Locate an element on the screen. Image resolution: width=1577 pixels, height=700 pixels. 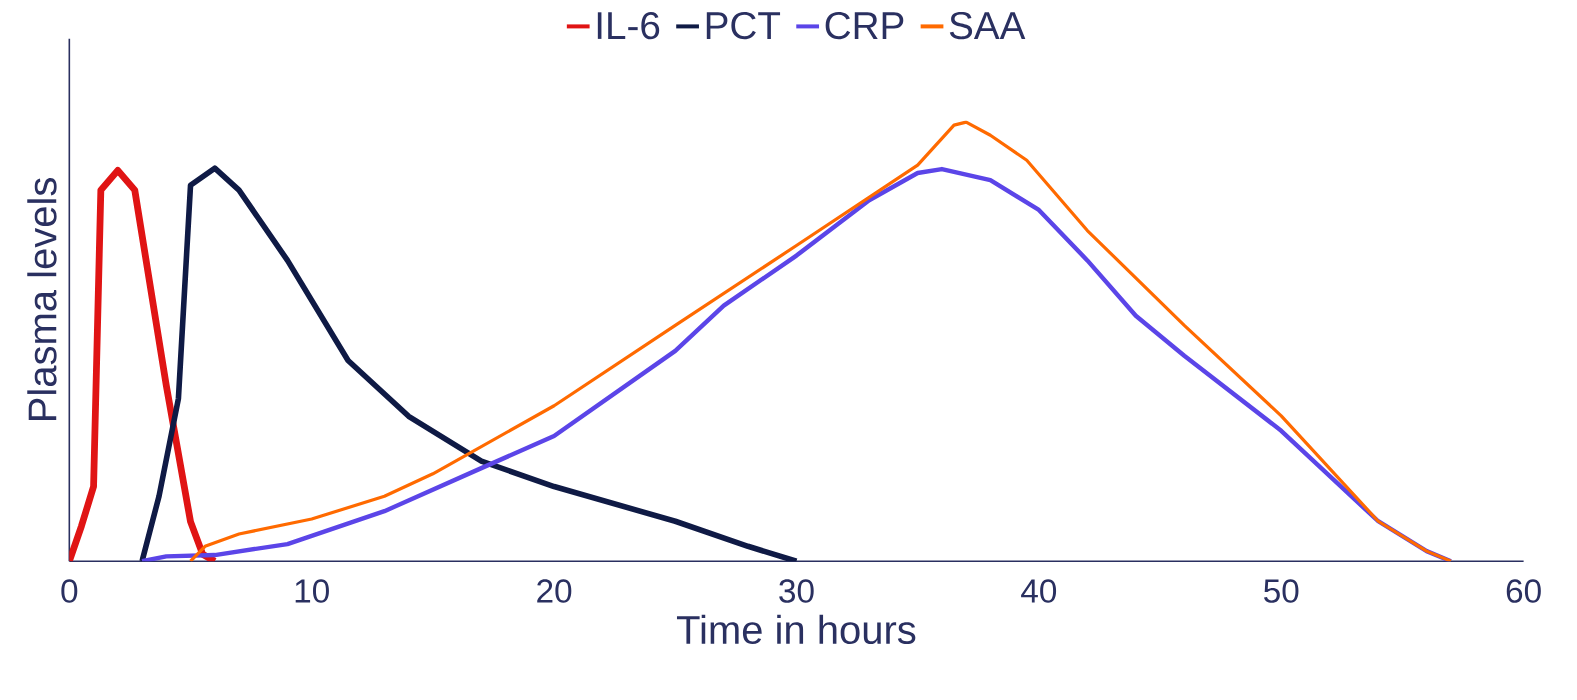
legend-label: IL-6 is located at coordinates (628, 25).